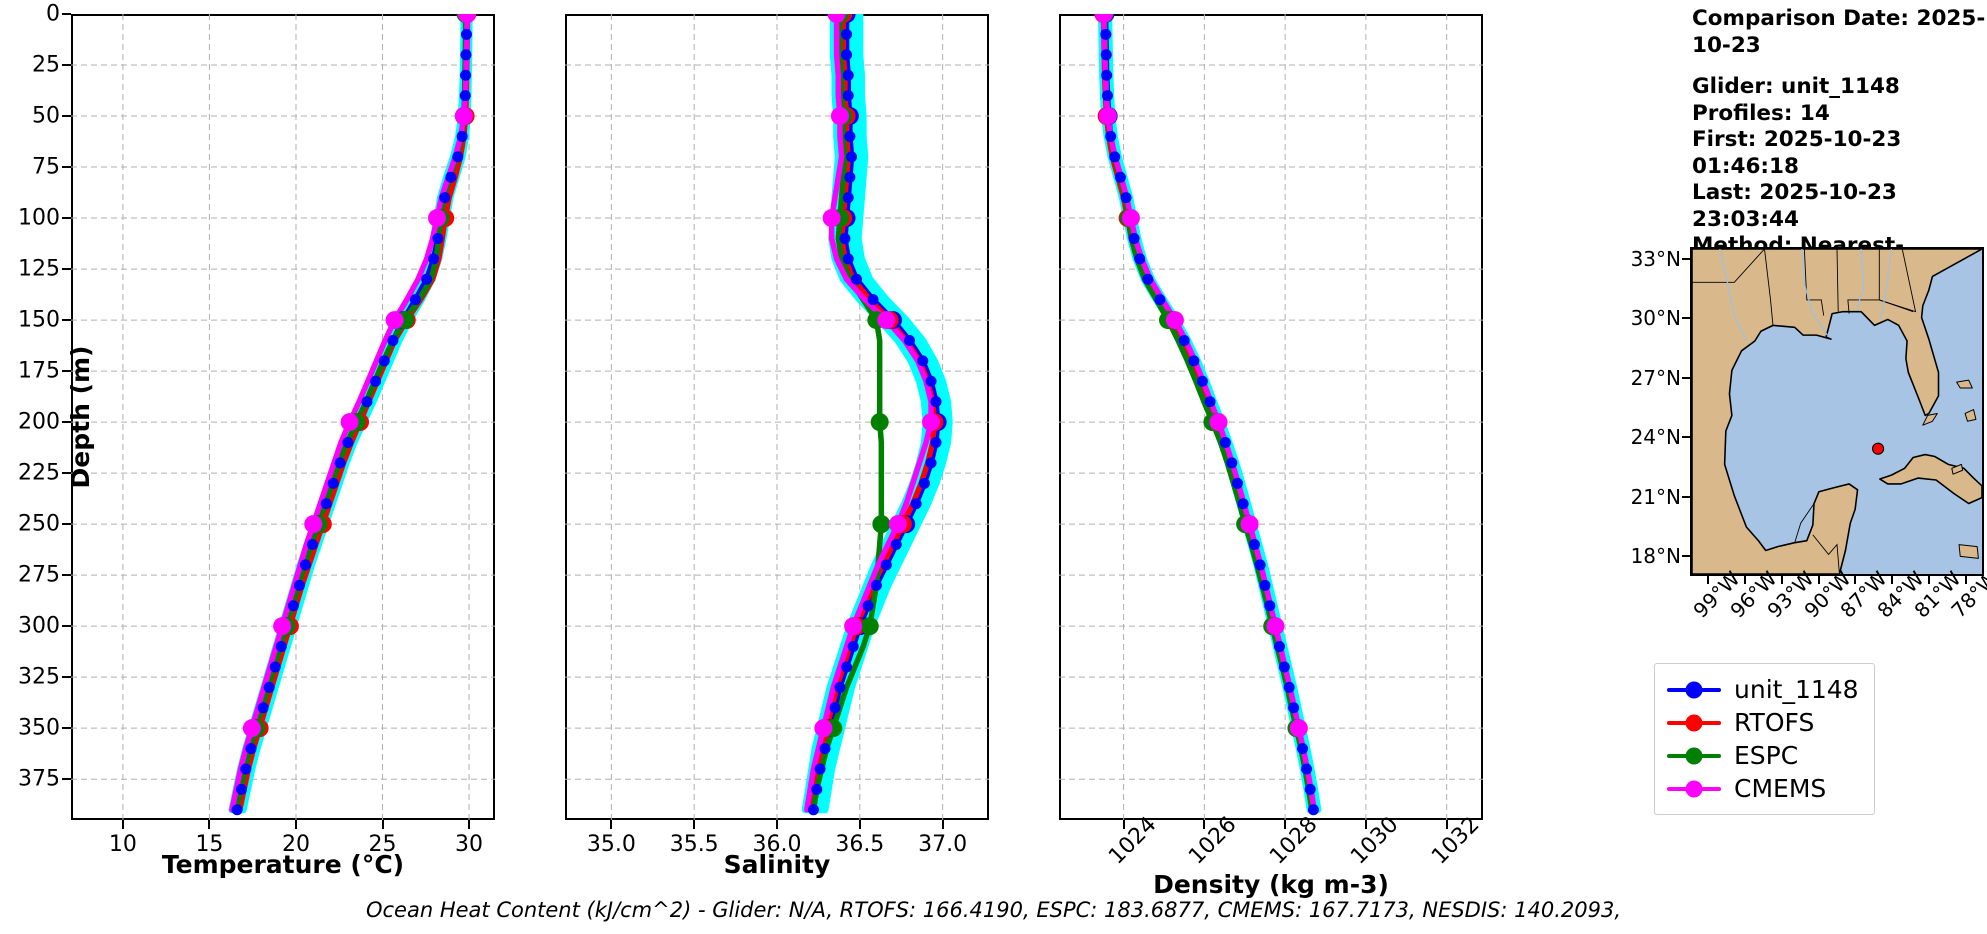 The height and width of the screenshot is (934, 1987). Describe the element at coordinates (39, 371) in the screenshot. I see `depth-tick-label: 175` at that location.